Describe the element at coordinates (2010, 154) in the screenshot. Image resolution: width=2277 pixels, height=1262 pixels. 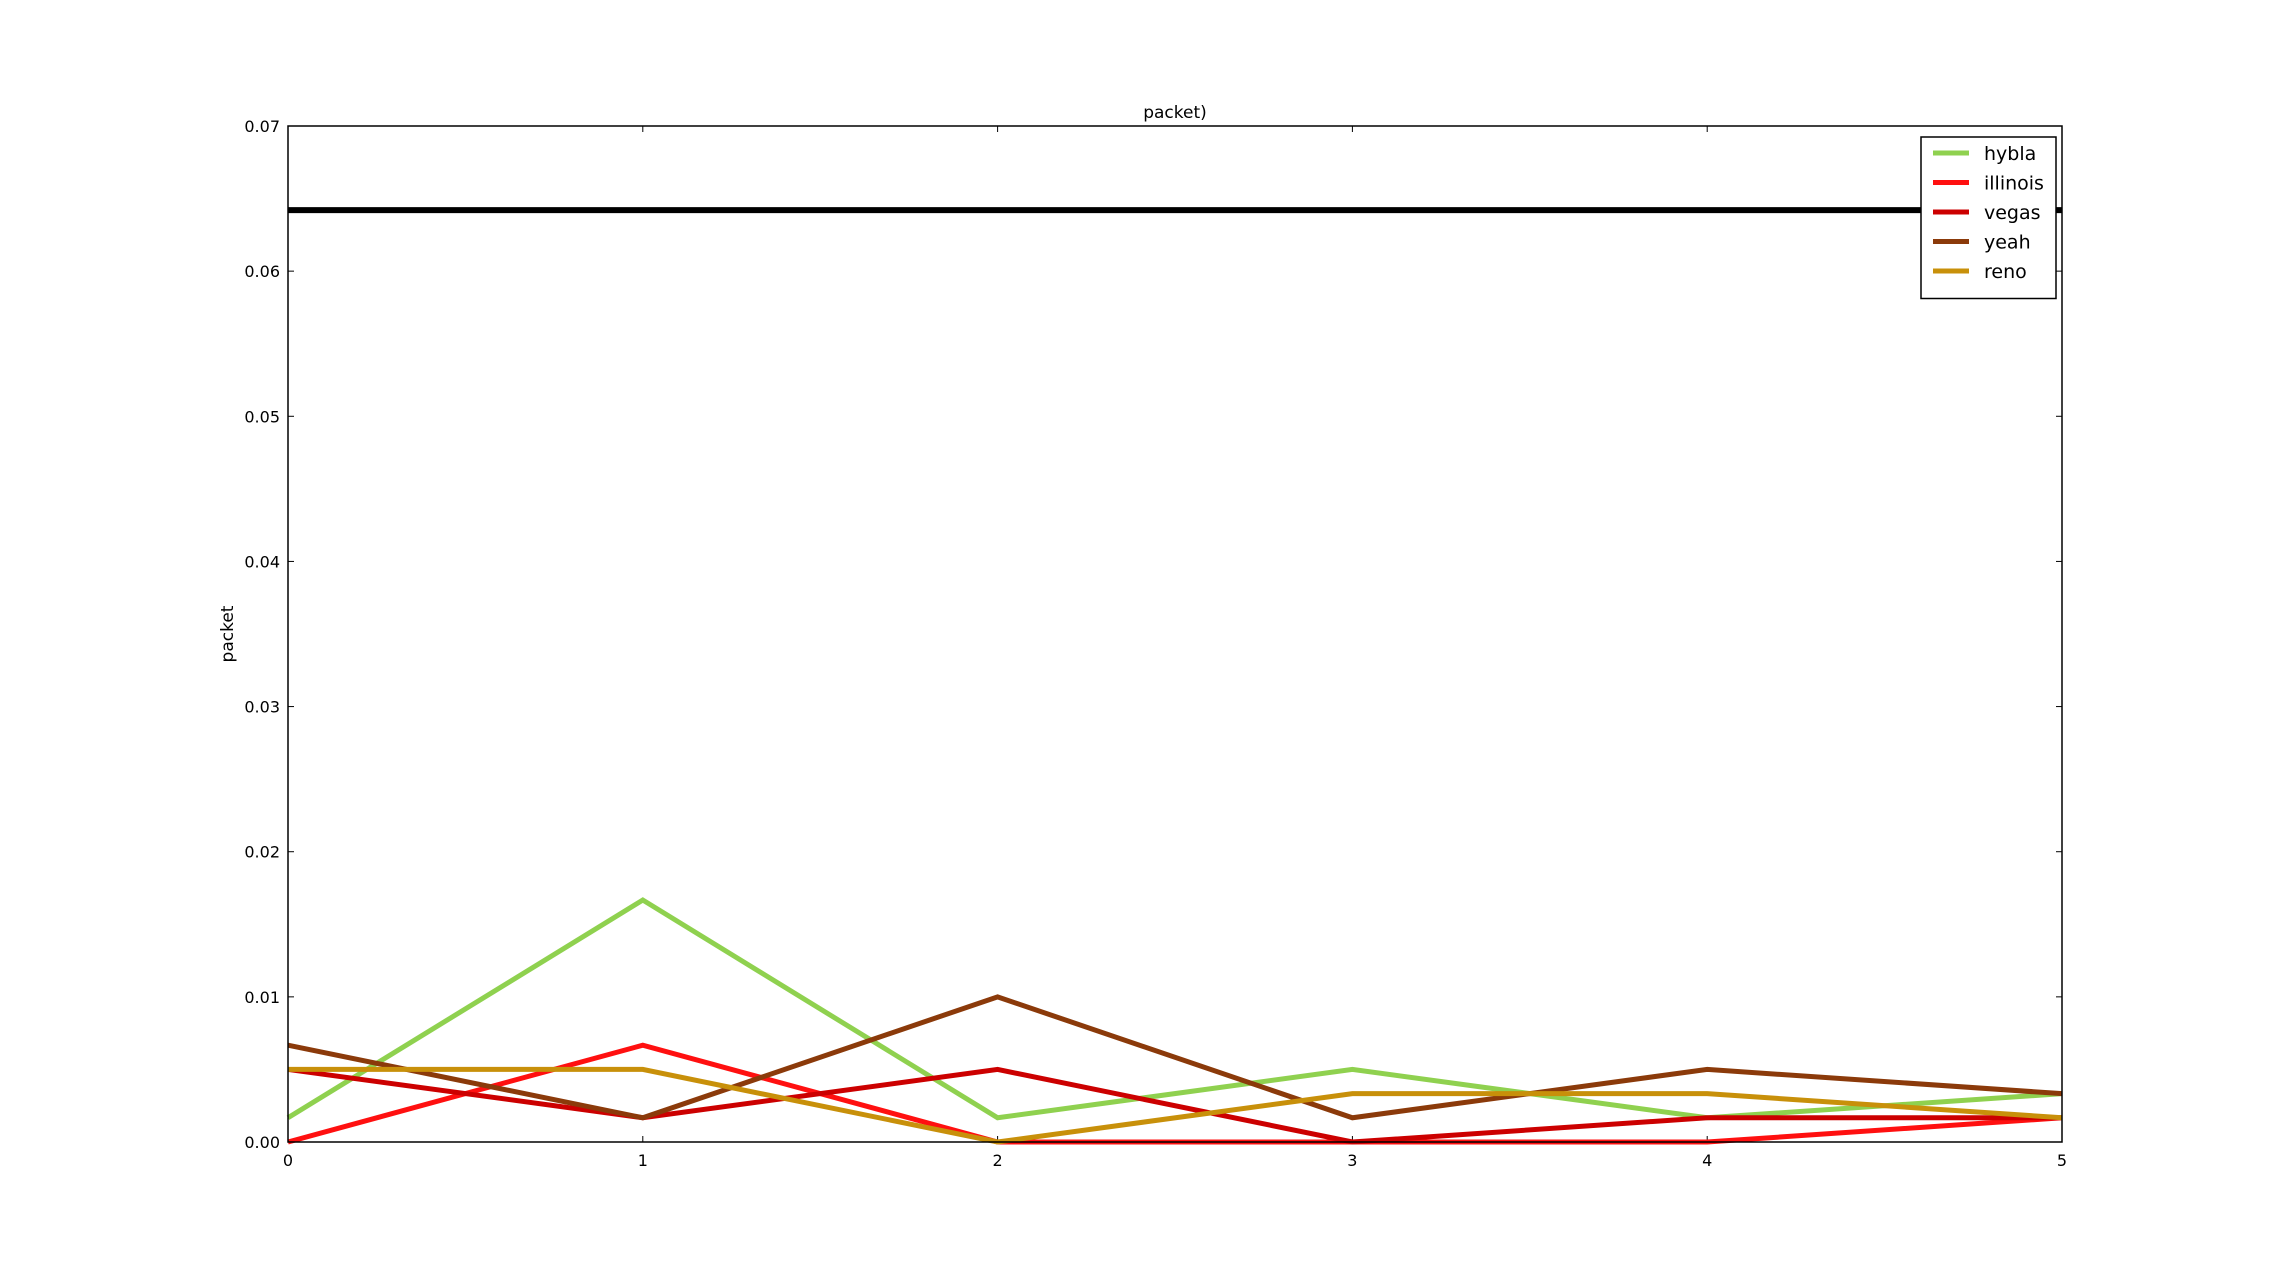
I see `legend-label-hybla: hybla` at that location.